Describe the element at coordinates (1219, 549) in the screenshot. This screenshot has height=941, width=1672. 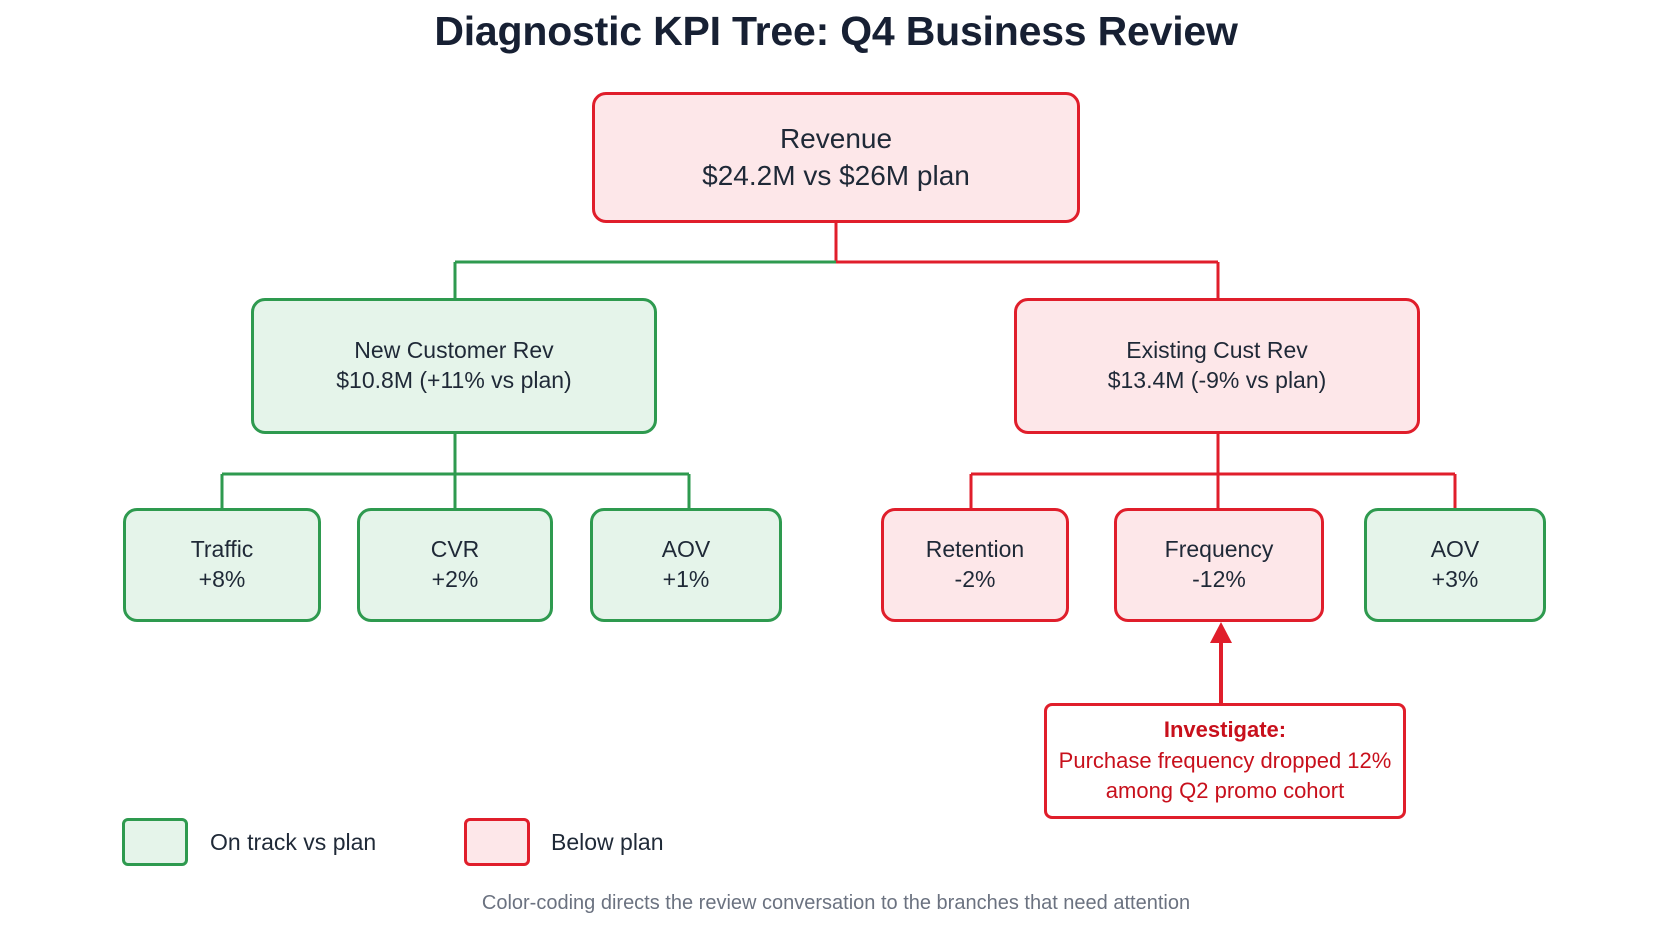
I see `node-label: Frequency` at that location.